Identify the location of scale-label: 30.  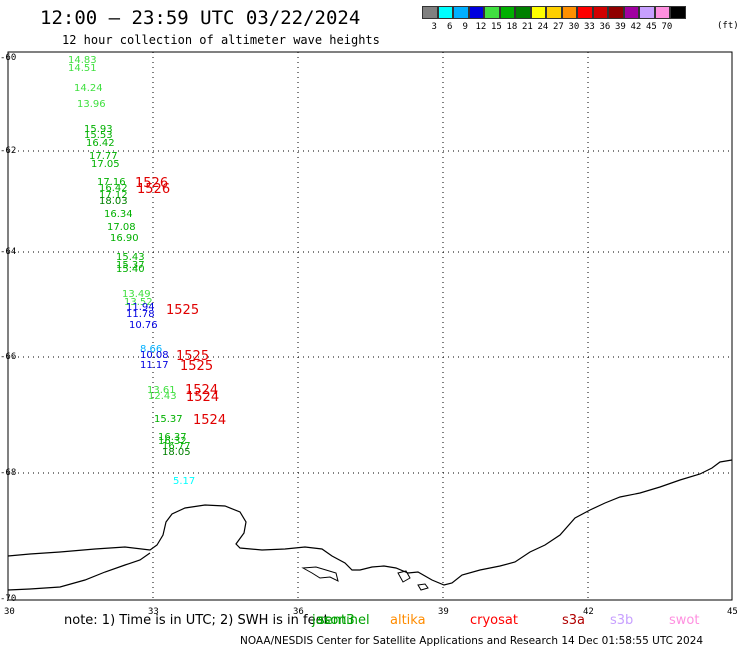
(574, 27).